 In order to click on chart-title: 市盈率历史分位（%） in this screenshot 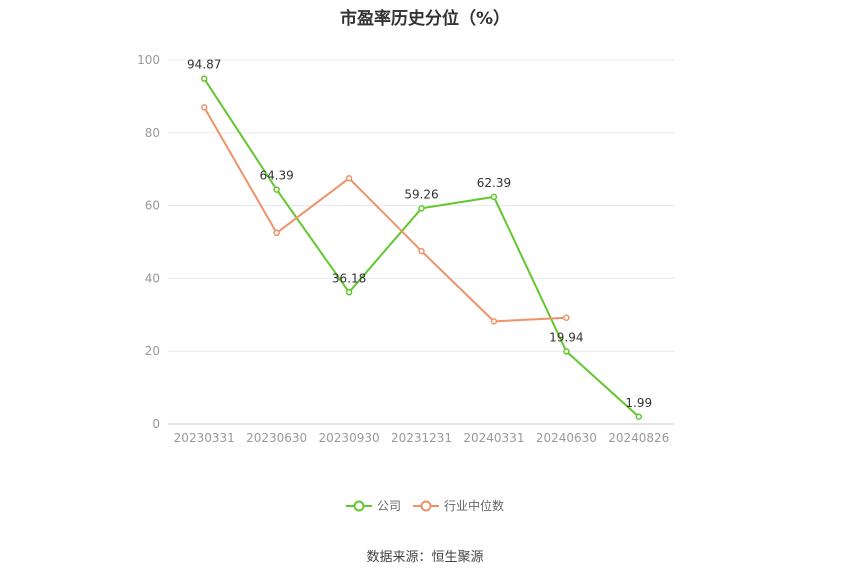, I will do `click(425, 19)`.